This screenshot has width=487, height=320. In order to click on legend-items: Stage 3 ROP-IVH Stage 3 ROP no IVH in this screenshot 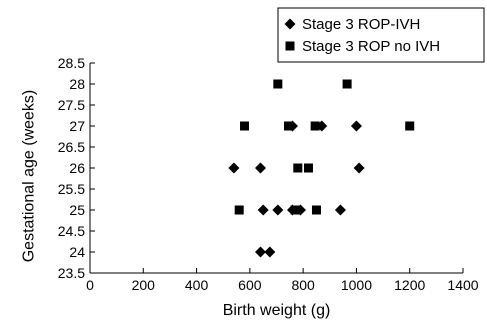, I will do `click(362, 35)`.